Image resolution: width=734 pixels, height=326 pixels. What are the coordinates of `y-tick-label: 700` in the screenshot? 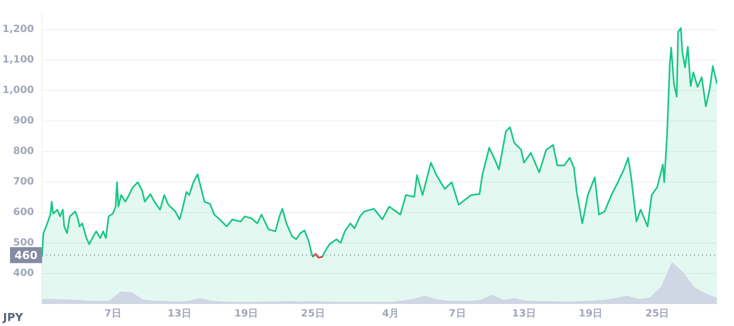 It's located at (23, 182).